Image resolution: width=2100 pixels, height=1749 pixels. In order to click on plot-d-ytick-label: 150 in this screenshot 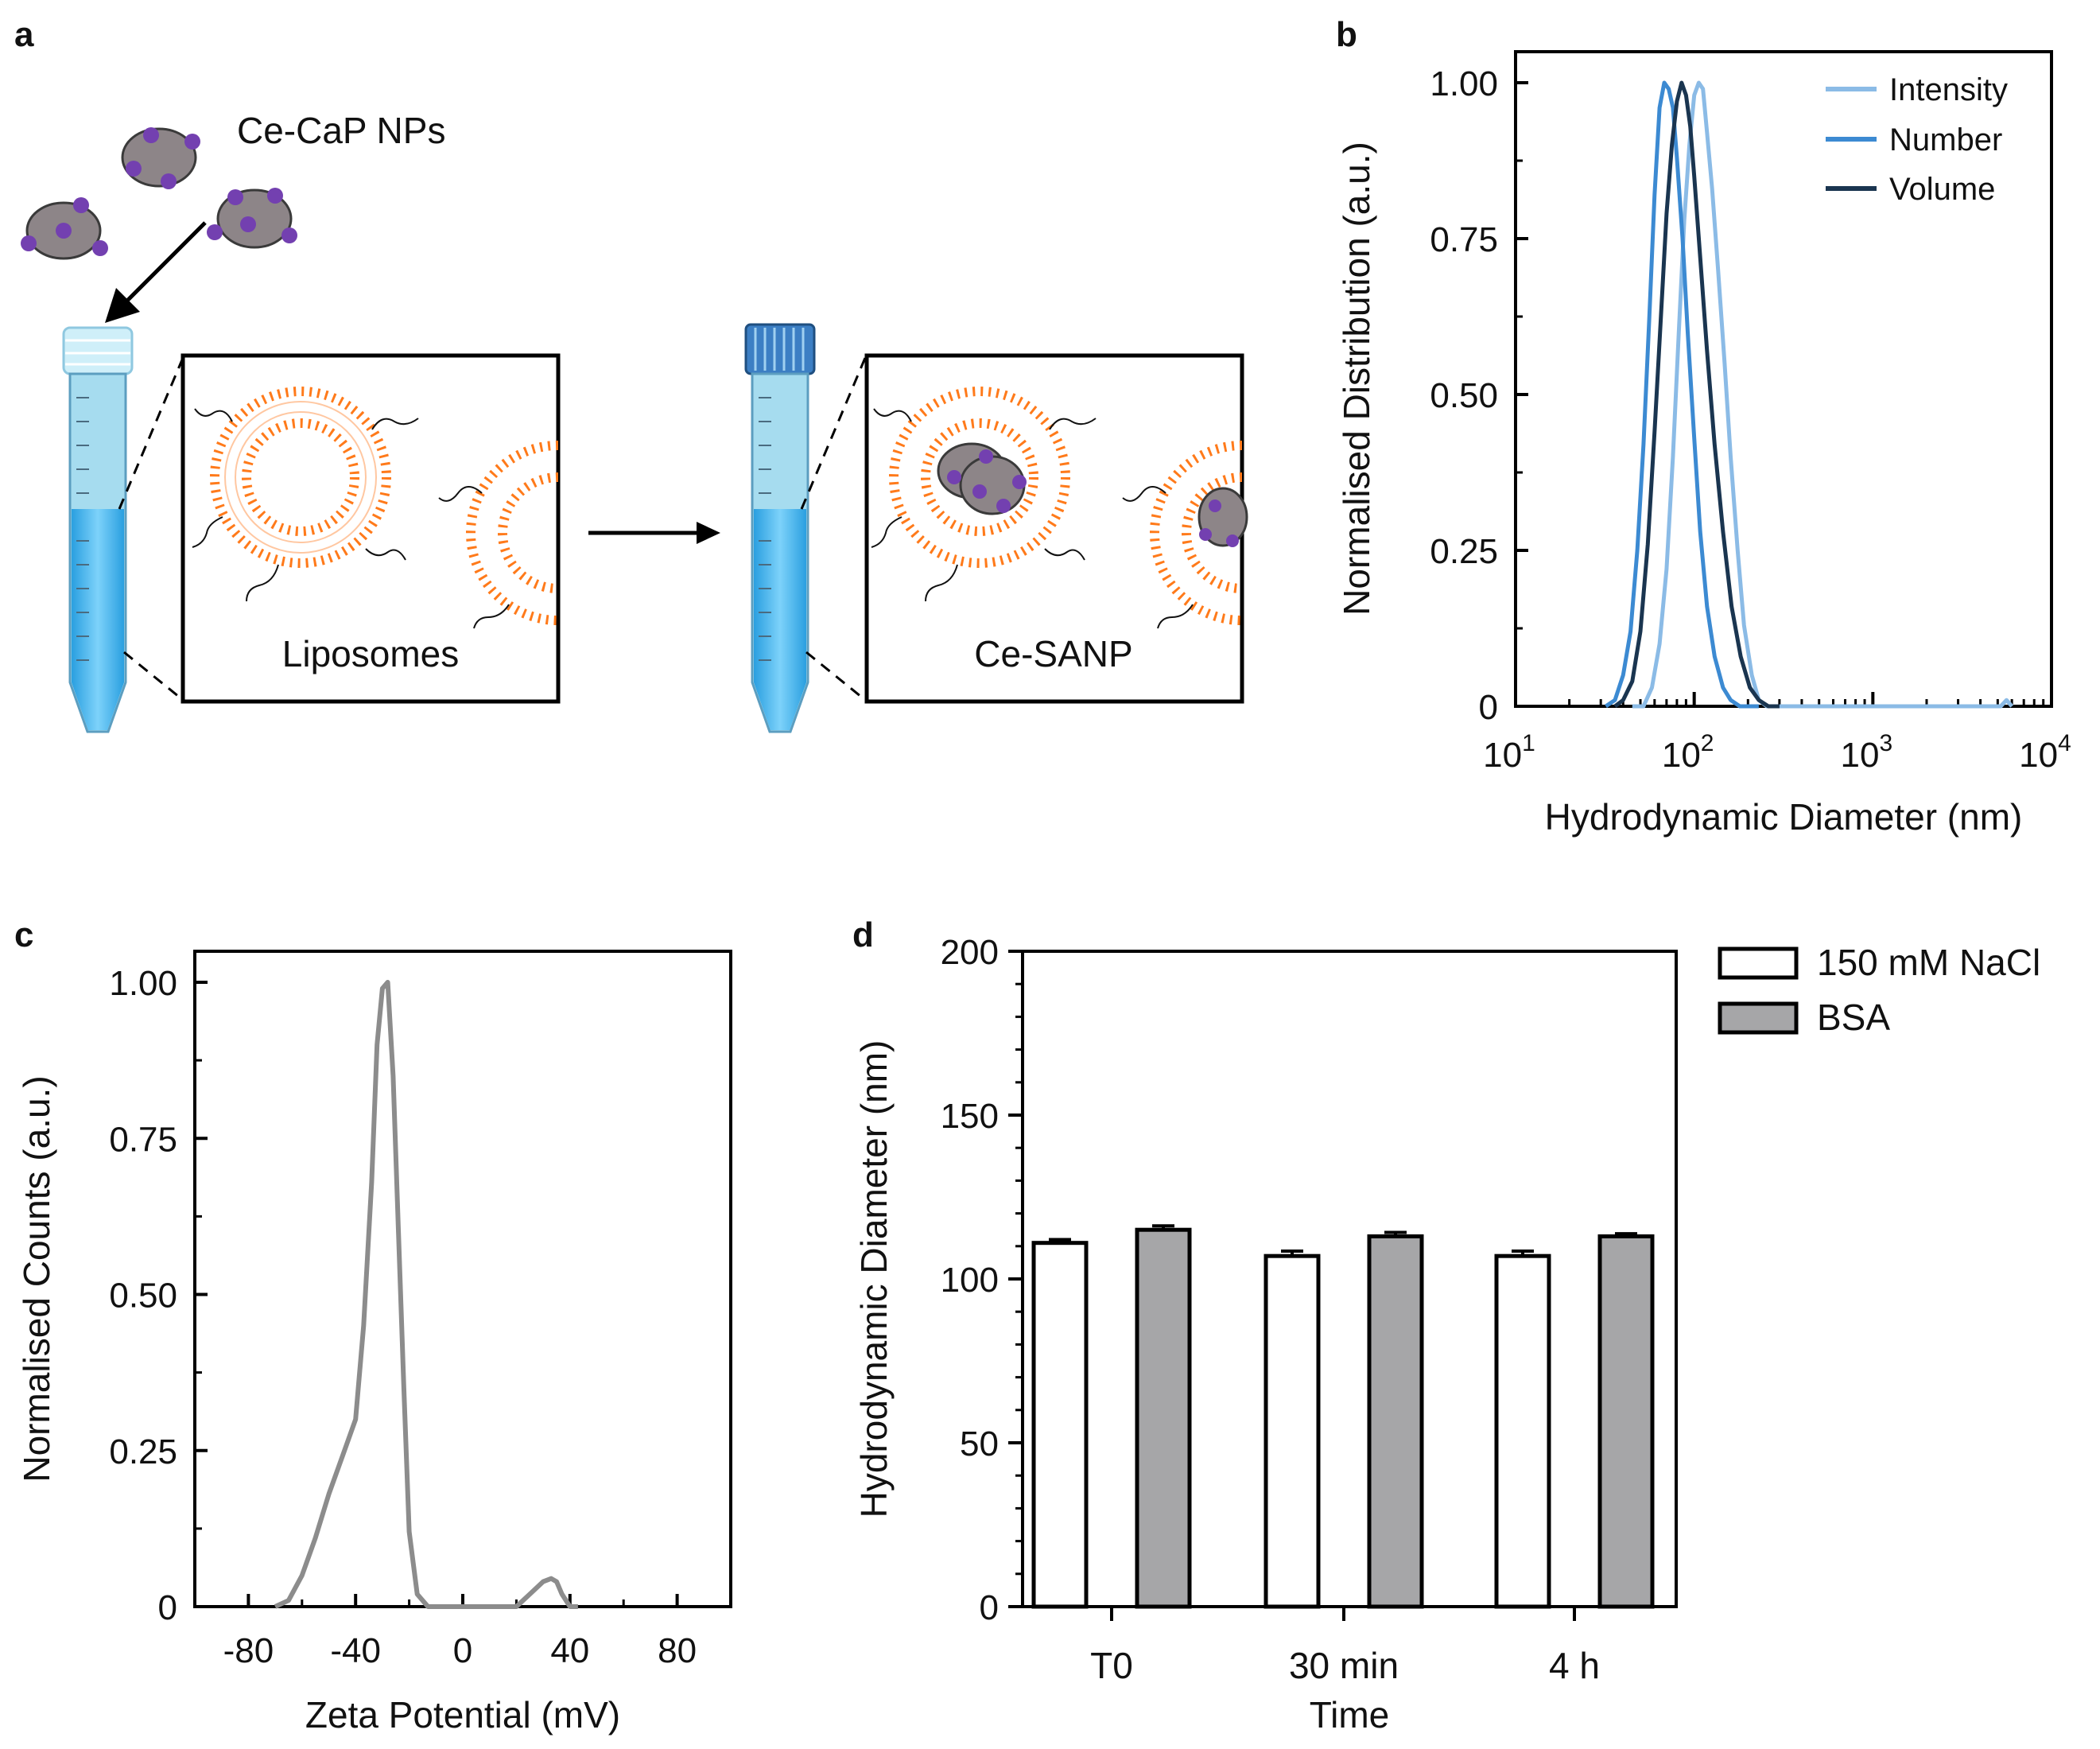, I will do `click(970, 1117)`.